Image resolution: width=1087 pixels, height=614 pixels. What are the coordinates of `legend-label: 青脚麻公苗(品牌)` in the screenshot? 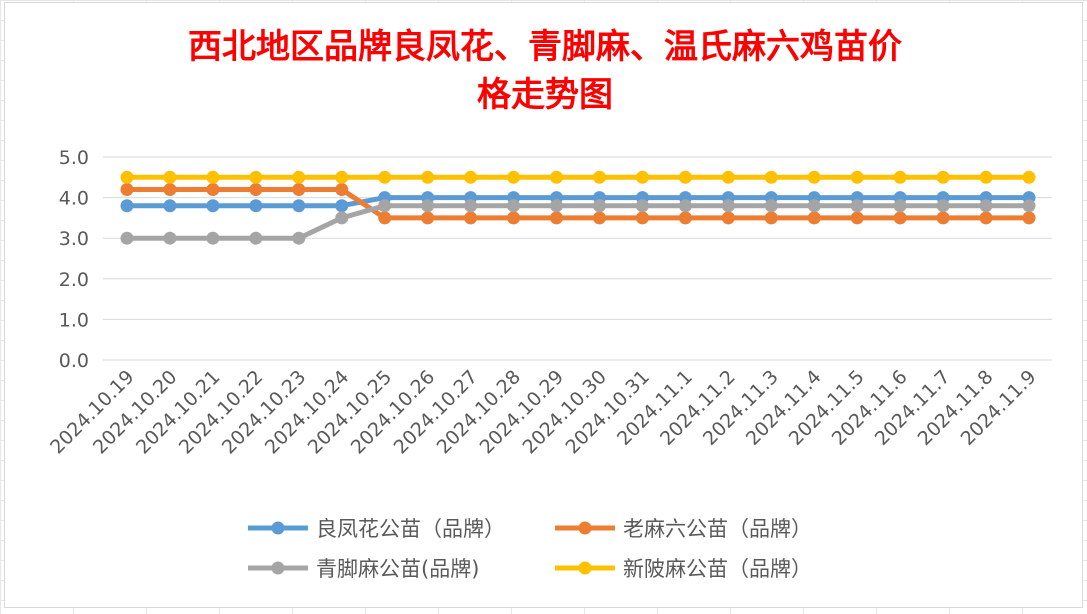 It's located at (397, 569).